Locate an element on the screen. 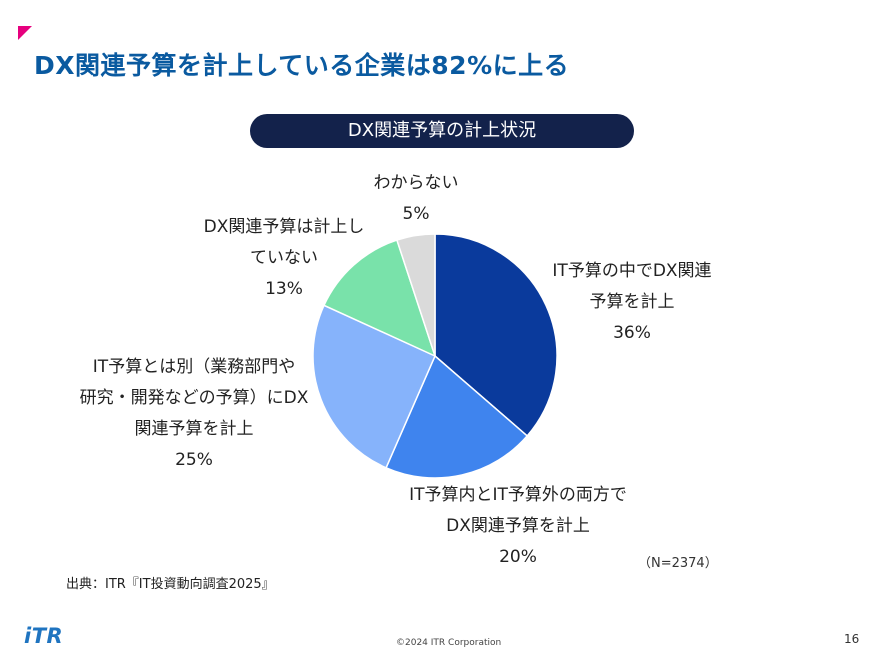 This screenshot has width=877, height=654. source-citation: 出典：ITR『IT投資動向調査2025』 is located at coordinates (170, 584).